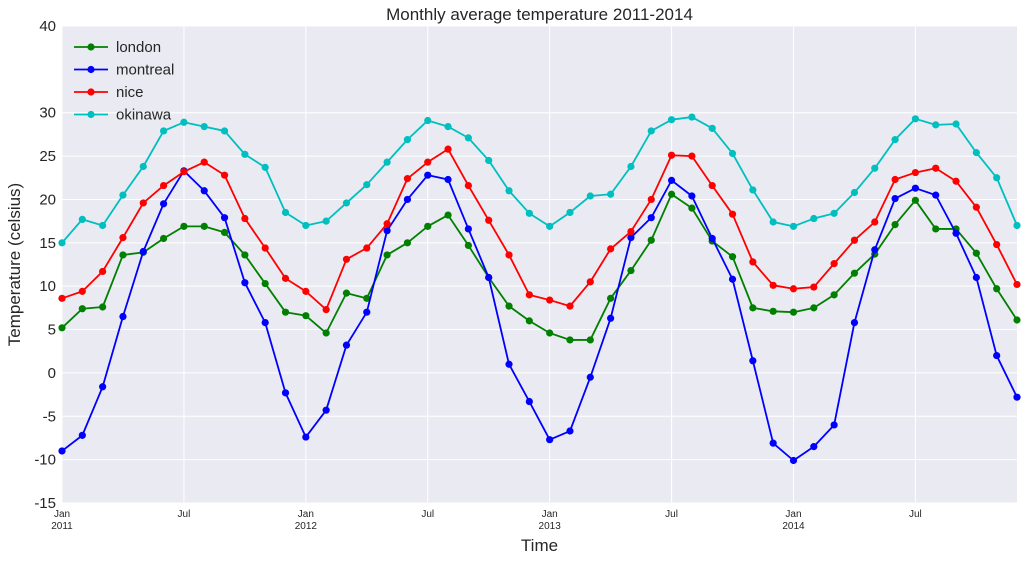 This screenshot has width=1024, height=561. Describe the element at coordinates (117, 47) in the screenshot. I see `legend-item-london: london` at that location.